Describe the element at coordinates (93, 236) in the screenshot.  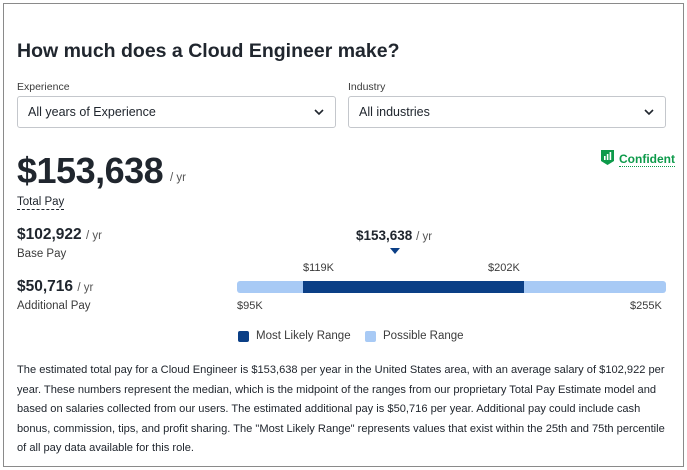
I see `base-pay-unit: / yr` at that location.